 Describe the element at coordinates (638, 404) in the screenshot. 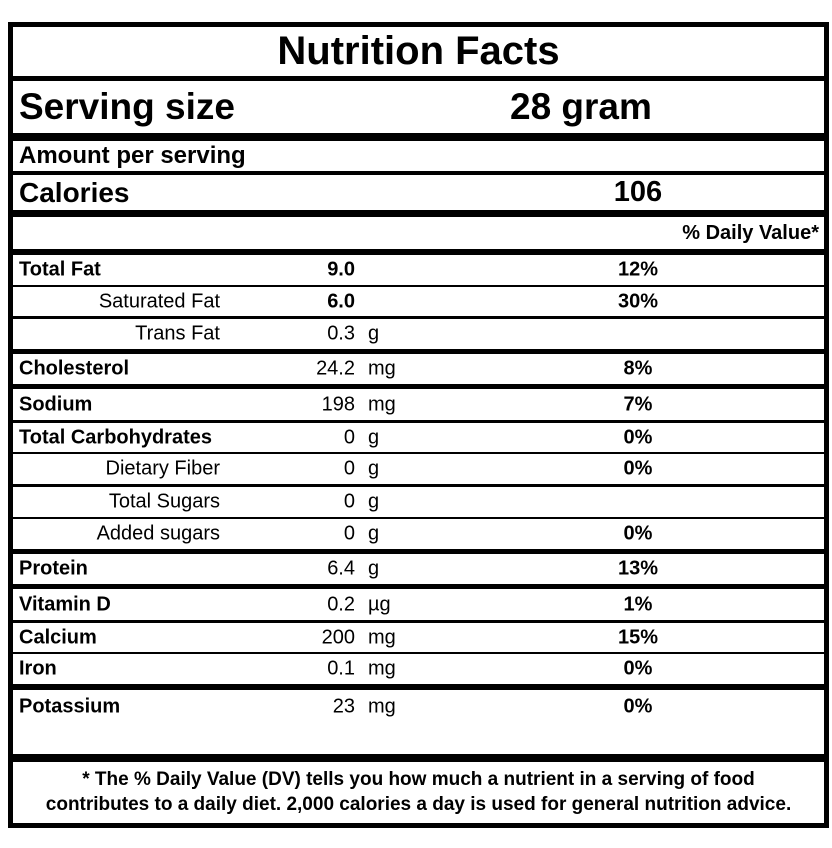

I see `nutrient-daily-value: 7%` at that location.